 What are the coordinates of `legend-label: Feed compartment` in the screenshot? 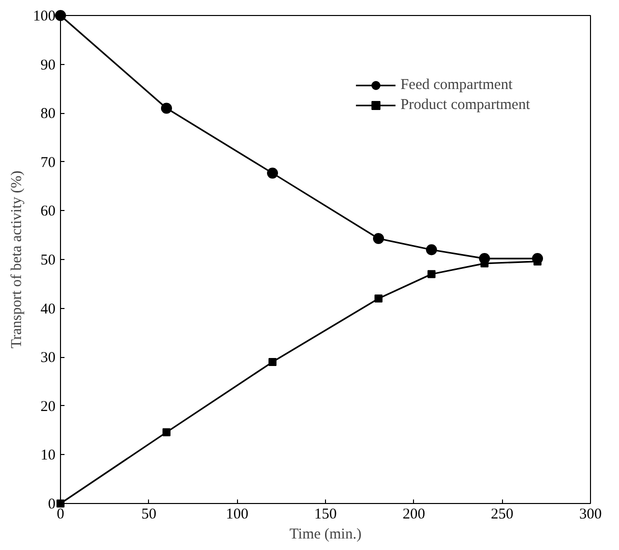 It's located at (456, 85).